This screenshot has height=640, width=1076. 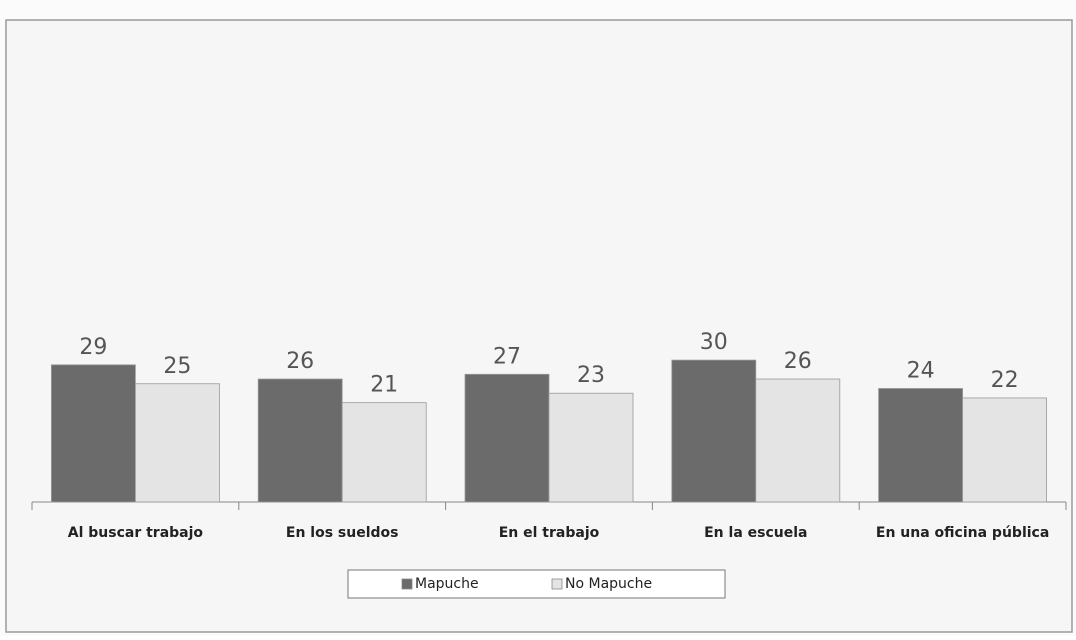 What do you see at coordinates (714, 342) in the screenshot?
I see `value-label: 30` at bounding box center [714, 342].